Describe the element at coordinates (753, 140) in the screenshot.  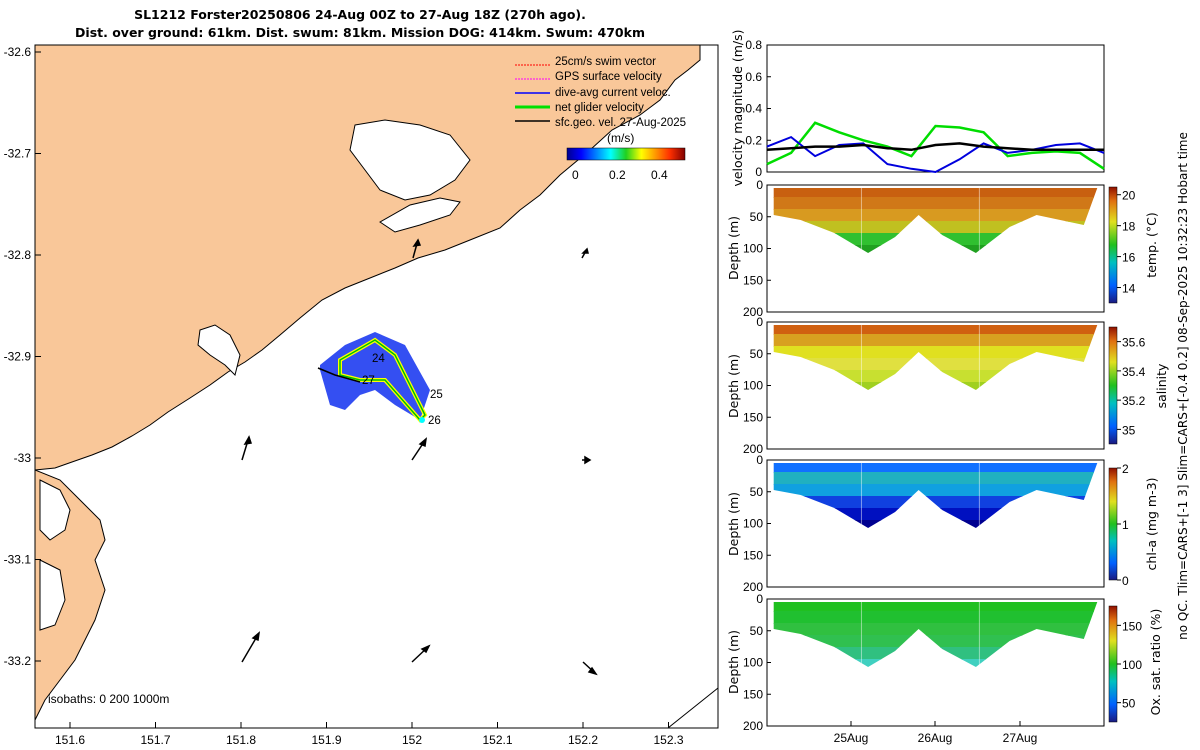
I see `velocity-y-tick-label: 0.2` at that location.